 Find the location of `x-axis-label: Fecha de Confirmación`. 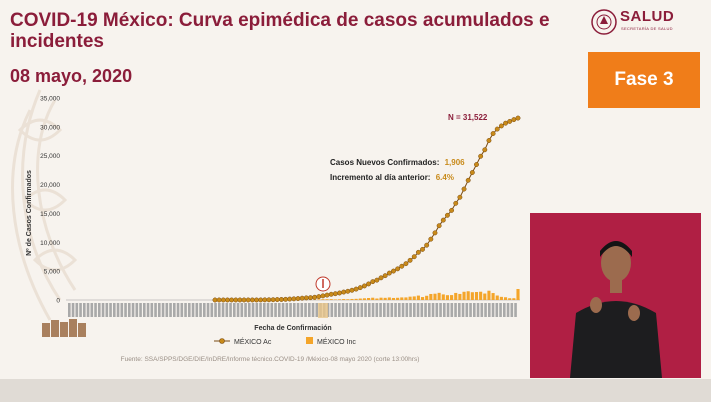

x-axis-label: Fecha de Confirmación is located at coordinates (292, 328).